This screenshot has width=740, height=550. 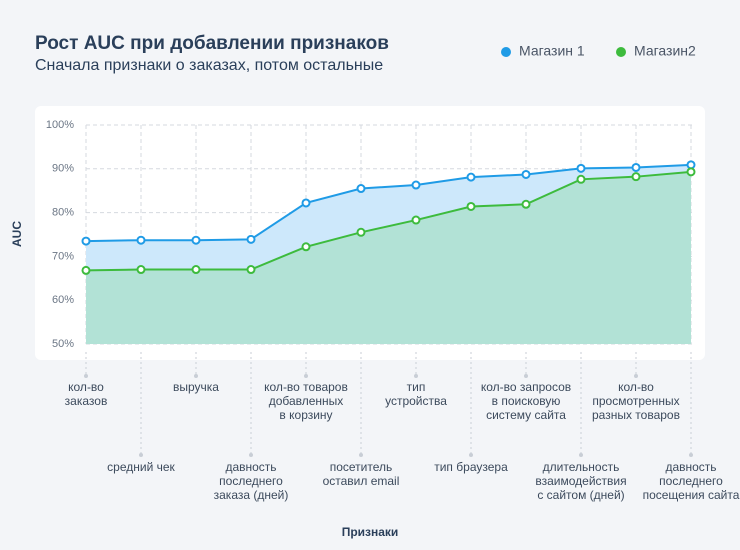 I want to click on x-tick-label: давность последнего посещения сайта, so click(x=691, y=481).